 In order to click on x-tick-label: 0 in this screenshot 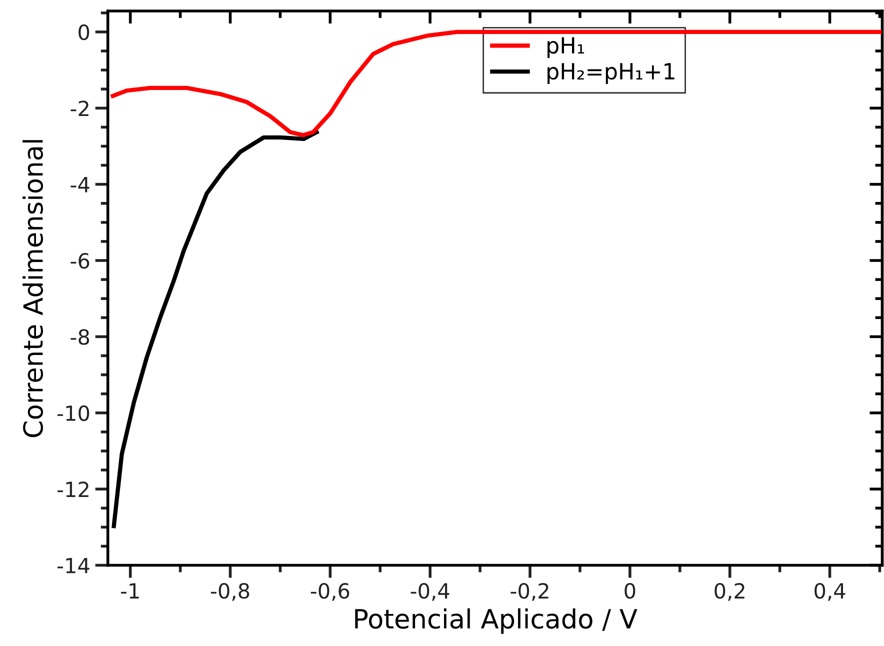, I will do `click(630, 590)`.